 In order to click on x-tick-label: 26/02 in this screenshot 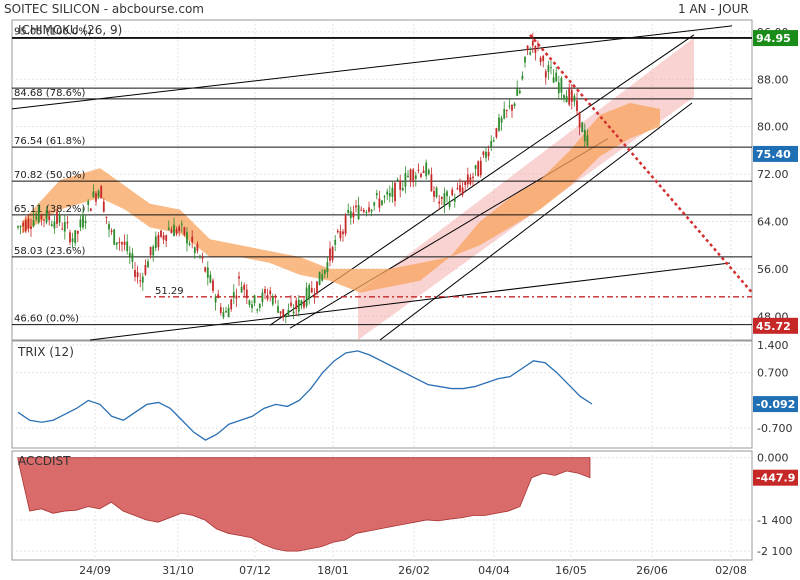, I will do `click(414, 570)`.